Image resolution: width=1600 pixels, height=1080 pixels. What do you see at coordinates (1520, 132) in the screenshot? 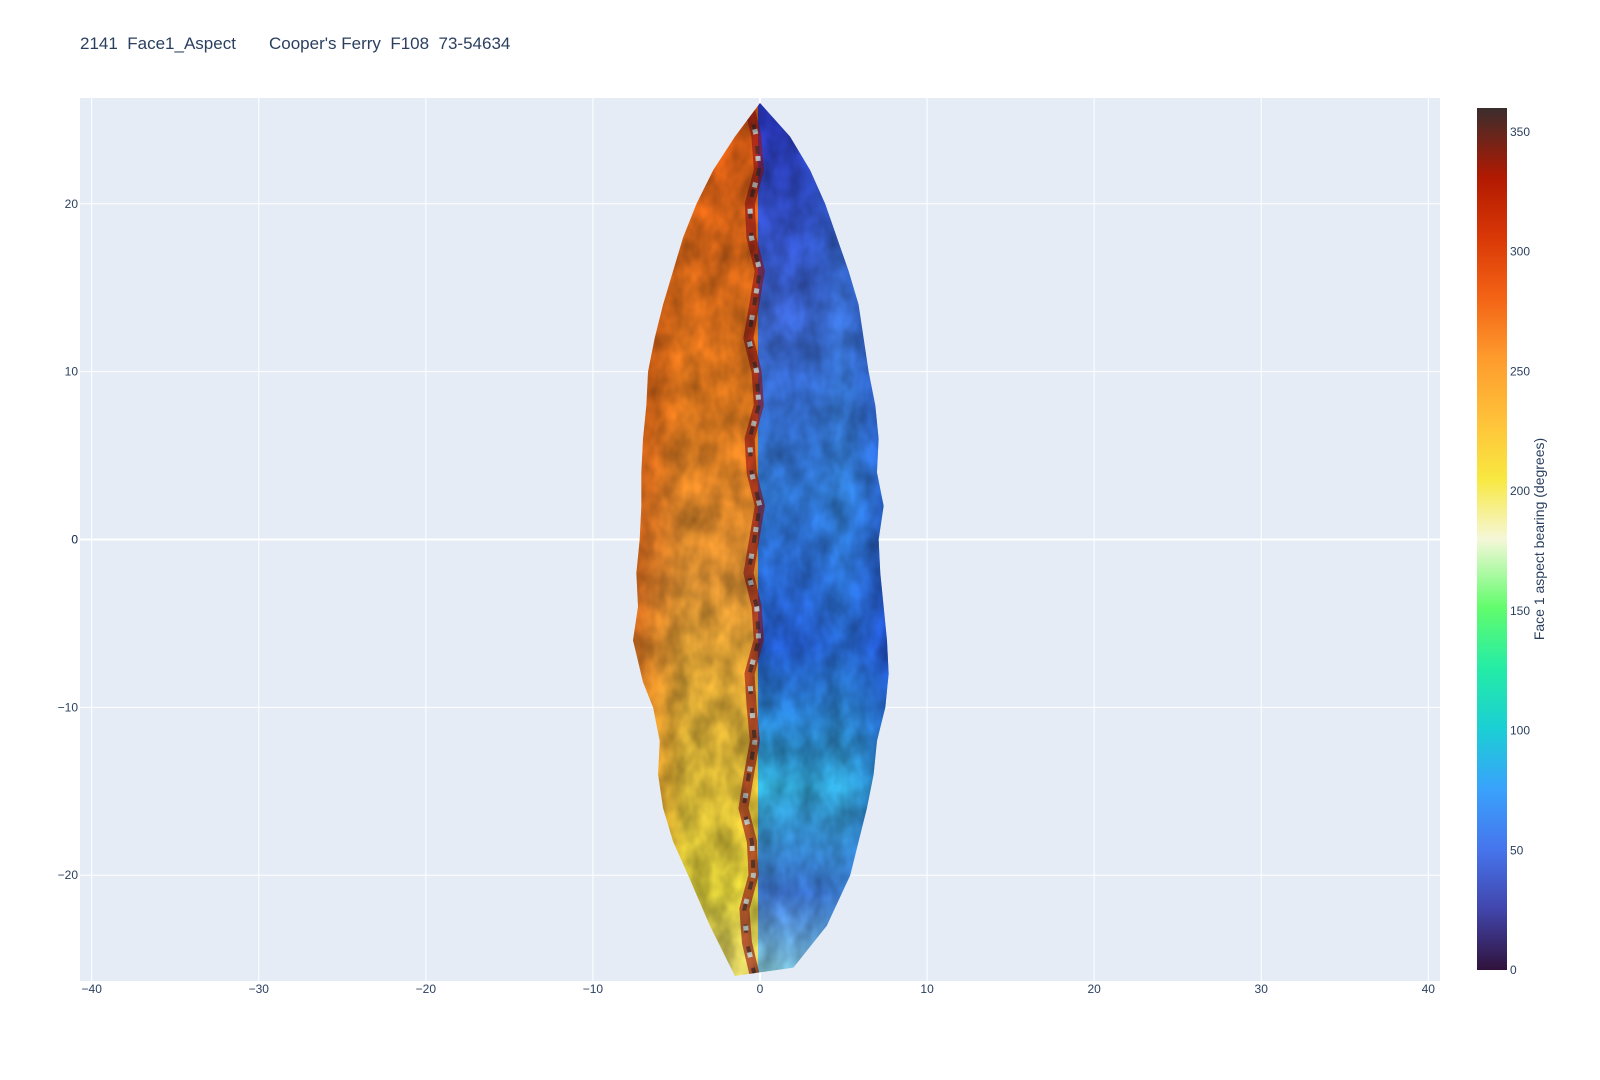
I see `colorbar-tick-label: 350` at bounding box center [1520, 132].